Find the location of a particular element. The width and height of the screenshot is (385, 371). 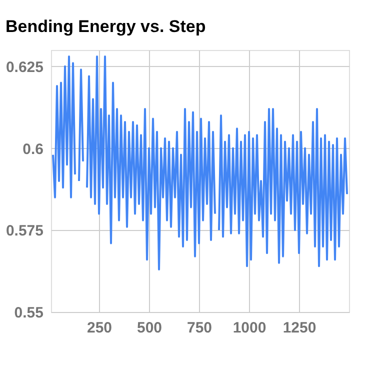

y-tick-label: 0.625 is located at coordinates (25, 67).